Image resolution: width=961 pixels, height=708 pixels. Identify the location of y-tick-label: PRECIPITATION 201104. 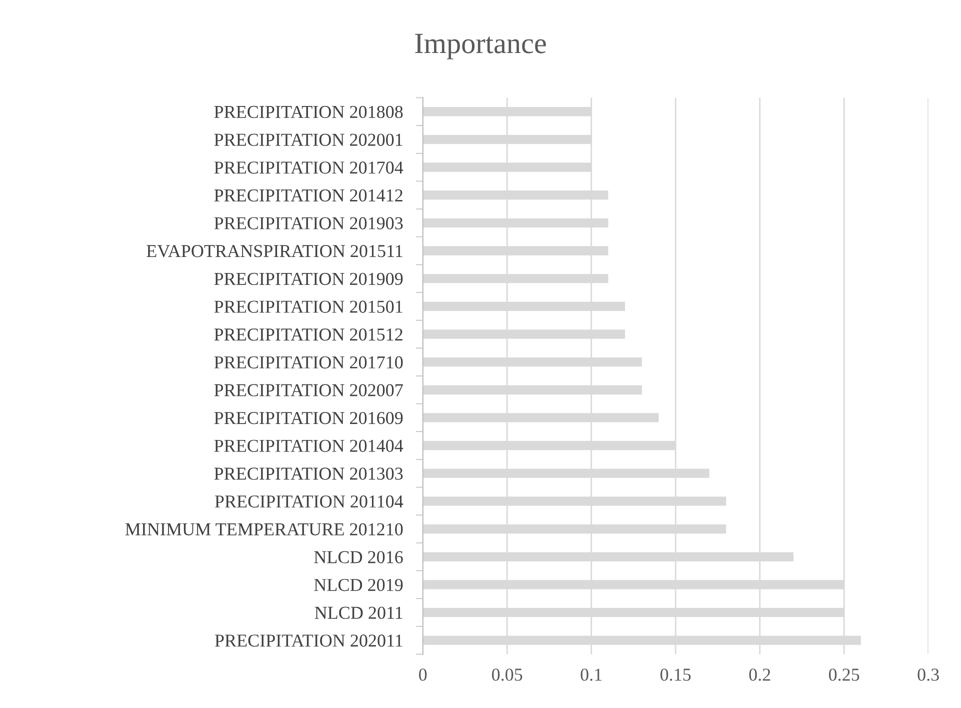
(309, 501).